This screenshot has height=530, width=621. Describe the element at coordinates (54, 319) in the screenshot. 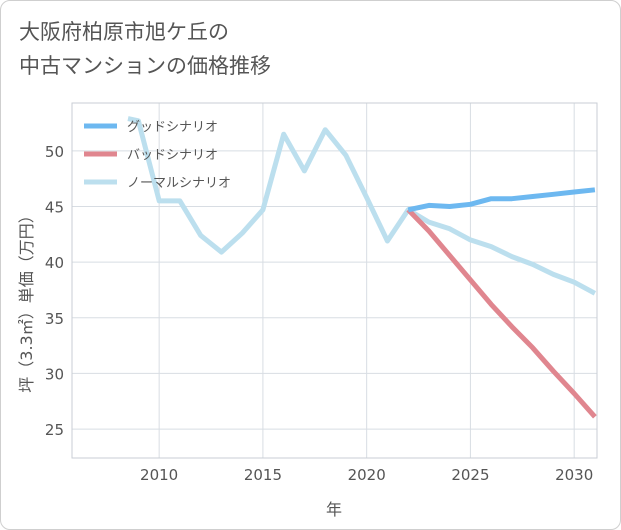

I see `y-tick-label: 35` at that location.